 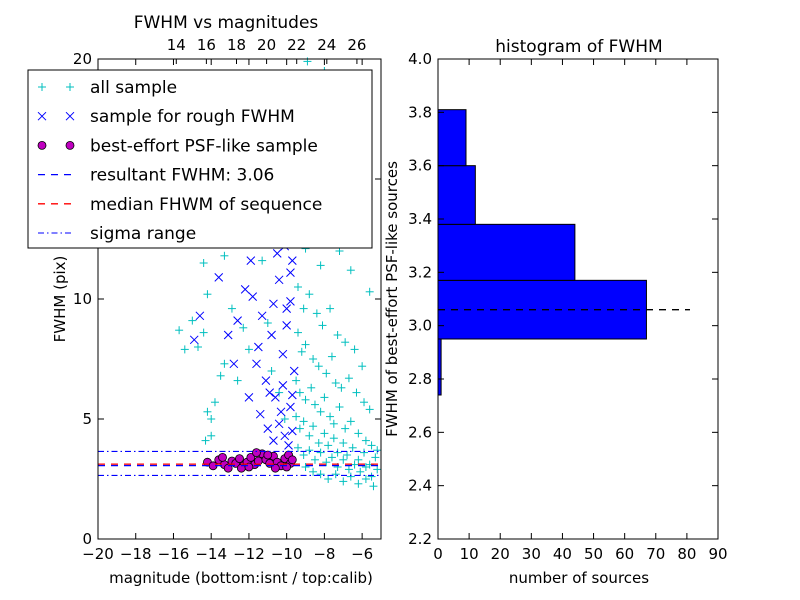 What do you see at coordinates (420, 112) in the screenshot?
I see `histogram-y-tick-label: 3.8` at bounding box center [420, 112].